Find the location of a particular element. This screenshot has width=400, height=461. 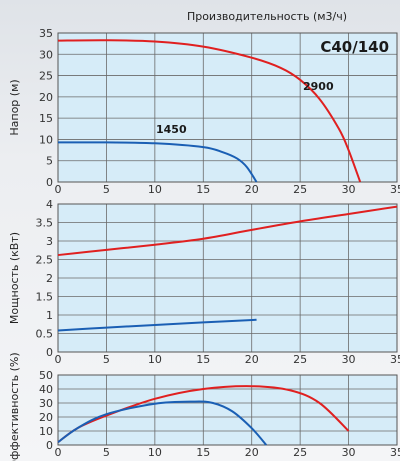

chart-top-title: Производительность (м3/ч) is located at coordinates (267, 16).